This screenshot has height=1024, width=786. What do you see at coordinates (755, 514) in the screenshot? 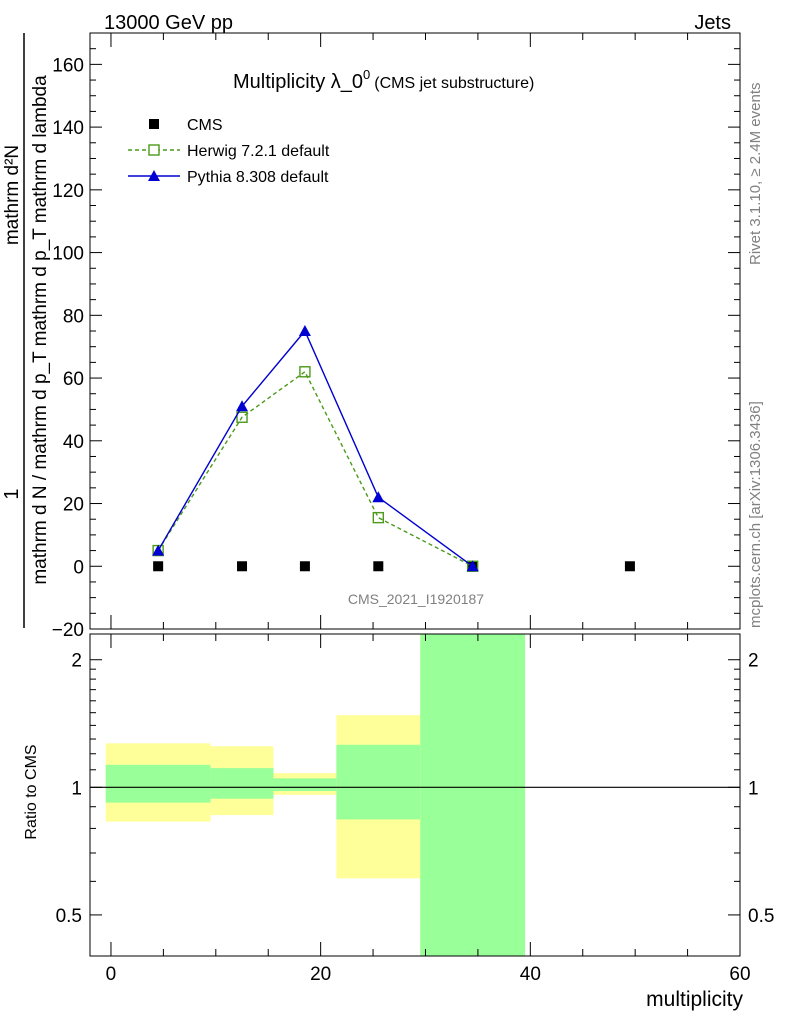
I see `mcplots-label: mcplots.cern.ch [arXiv:1306.3436]` at bounding box center [755, 514].